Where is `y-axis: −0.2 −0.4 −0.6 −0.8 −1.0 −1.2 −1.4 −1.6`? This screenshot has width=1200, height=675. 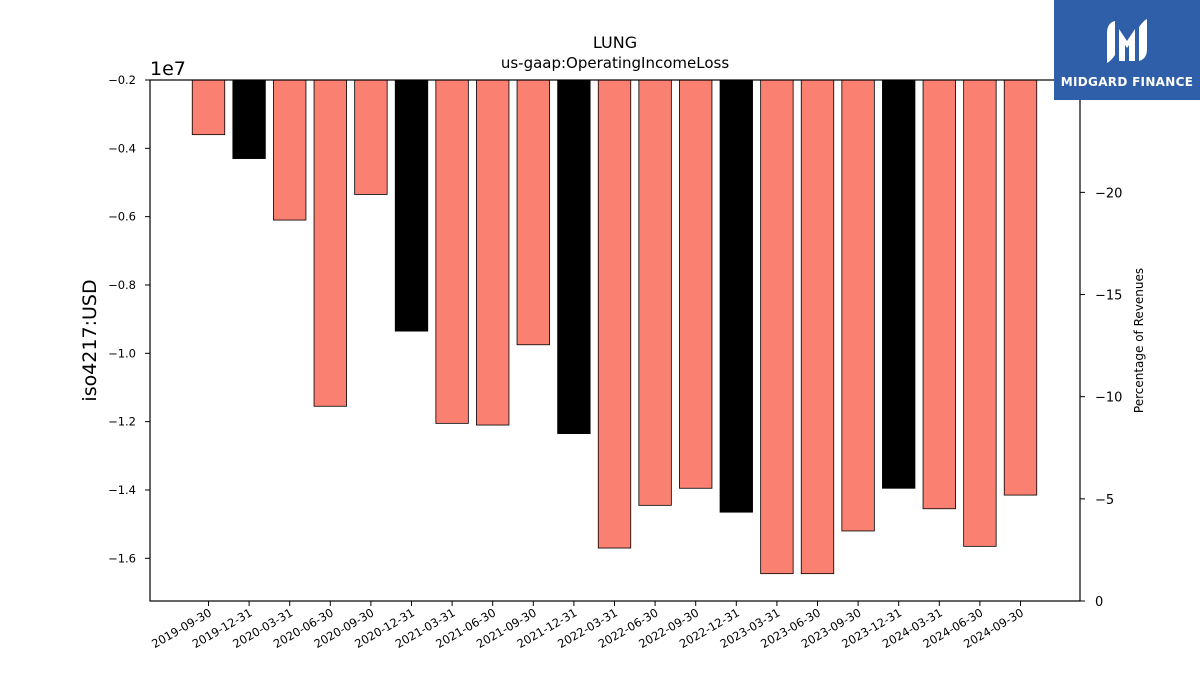
y-axis: −0.2 −0.4 −0.6 −0.8 −1.0 −1.2 −1.4 −1.6 is located at coordinates (129, 319).